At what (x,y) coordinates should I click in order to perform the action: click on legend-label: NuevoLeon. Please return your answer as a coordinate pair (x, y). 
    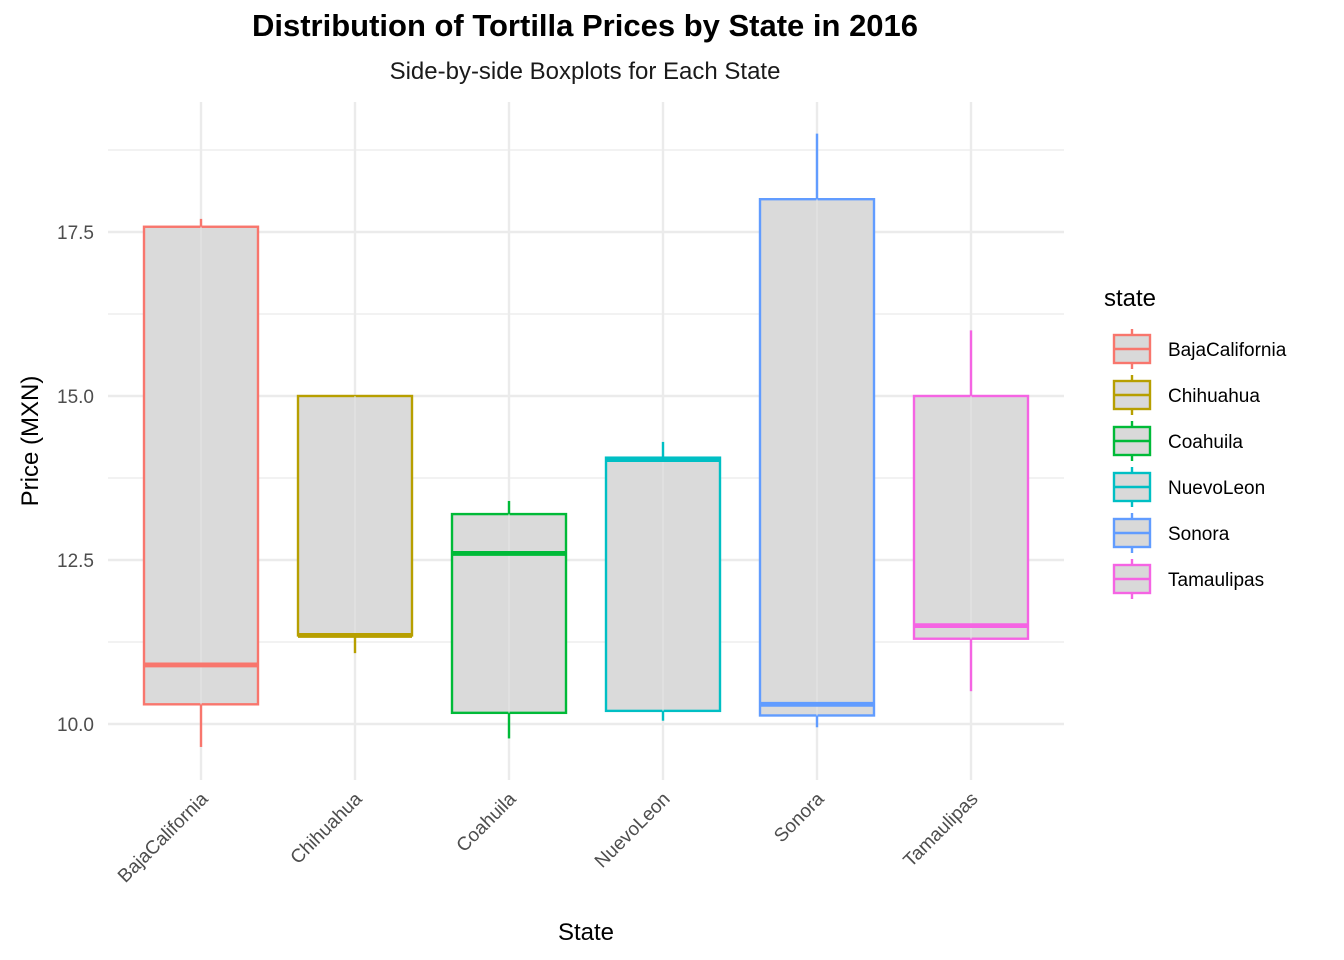
    Looking at the image, I should click on (1216, 488).